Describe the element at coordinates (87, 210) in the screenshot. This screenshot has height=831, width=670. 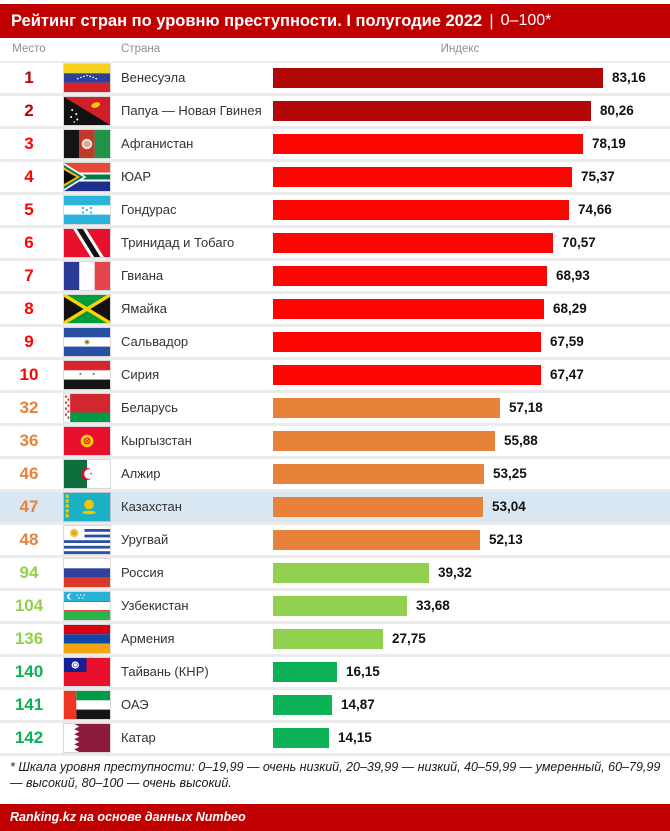
I see `flag-hn-icon` at that location.